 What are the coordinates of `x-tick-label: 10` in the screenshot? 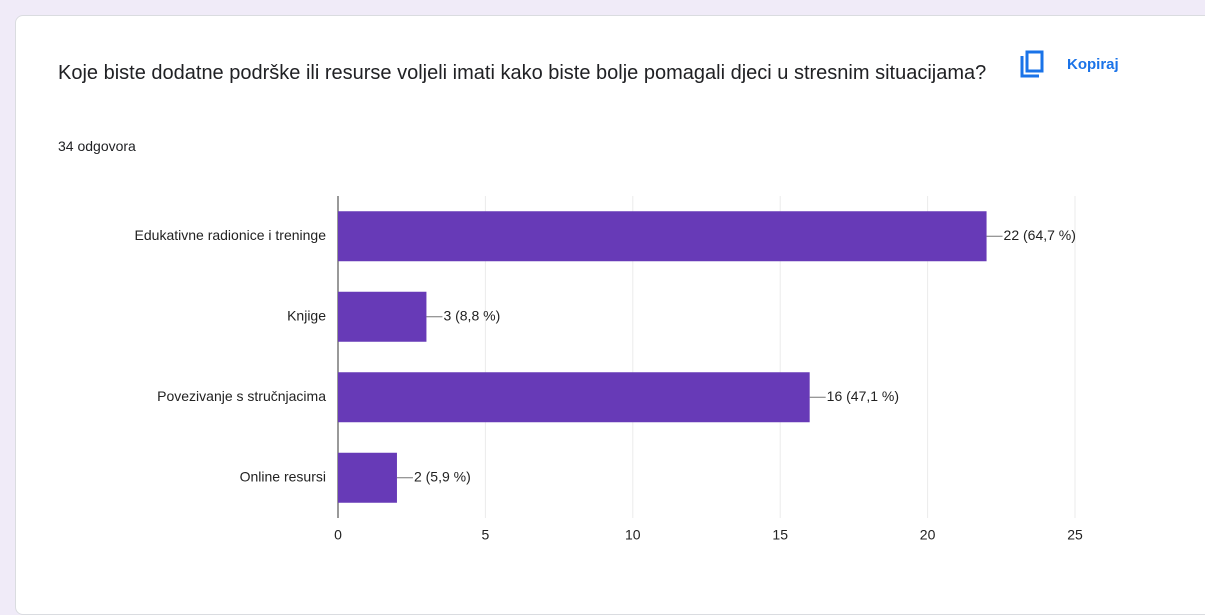 It's located at (633, 535).